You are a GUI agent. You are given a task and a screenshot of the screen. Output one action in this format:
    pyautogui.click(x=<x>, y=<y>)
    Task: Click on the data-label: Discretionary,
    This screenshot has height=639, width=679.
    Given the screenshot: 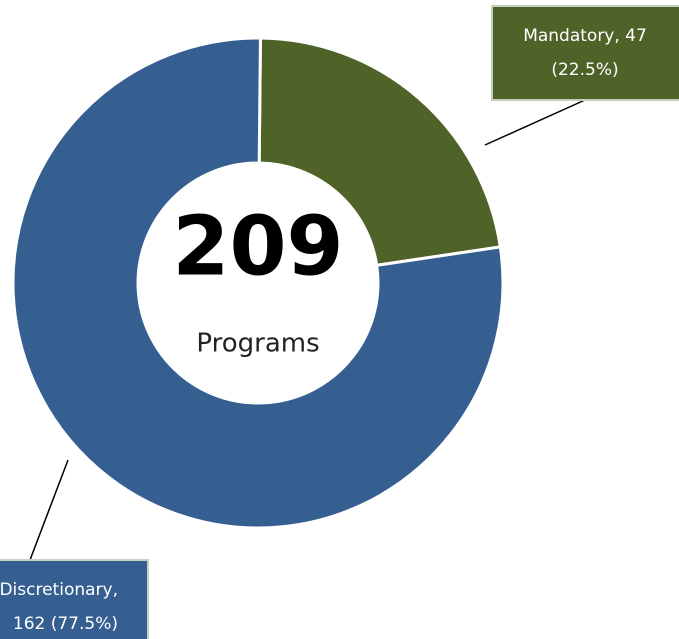 What is the action you would take?
    pyautogui.click(x=59, y=590)
    